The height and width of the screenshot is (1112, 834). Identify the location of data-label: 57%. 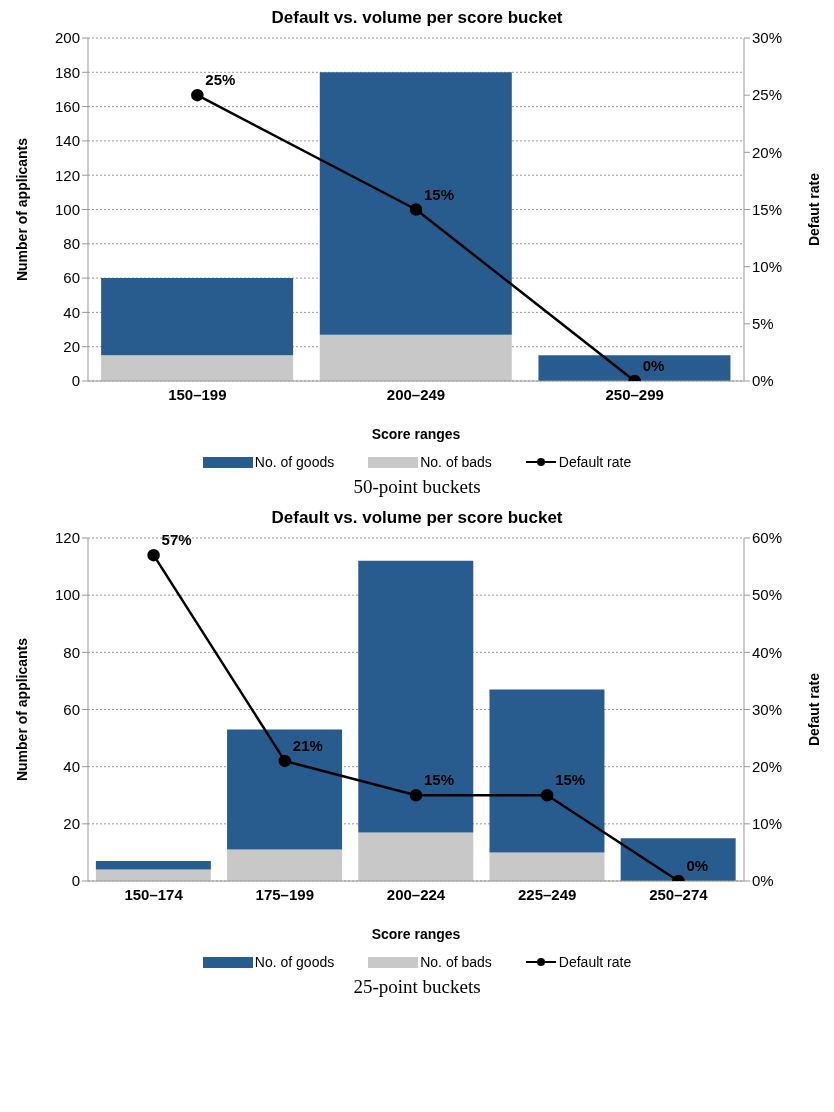
(176, 540).